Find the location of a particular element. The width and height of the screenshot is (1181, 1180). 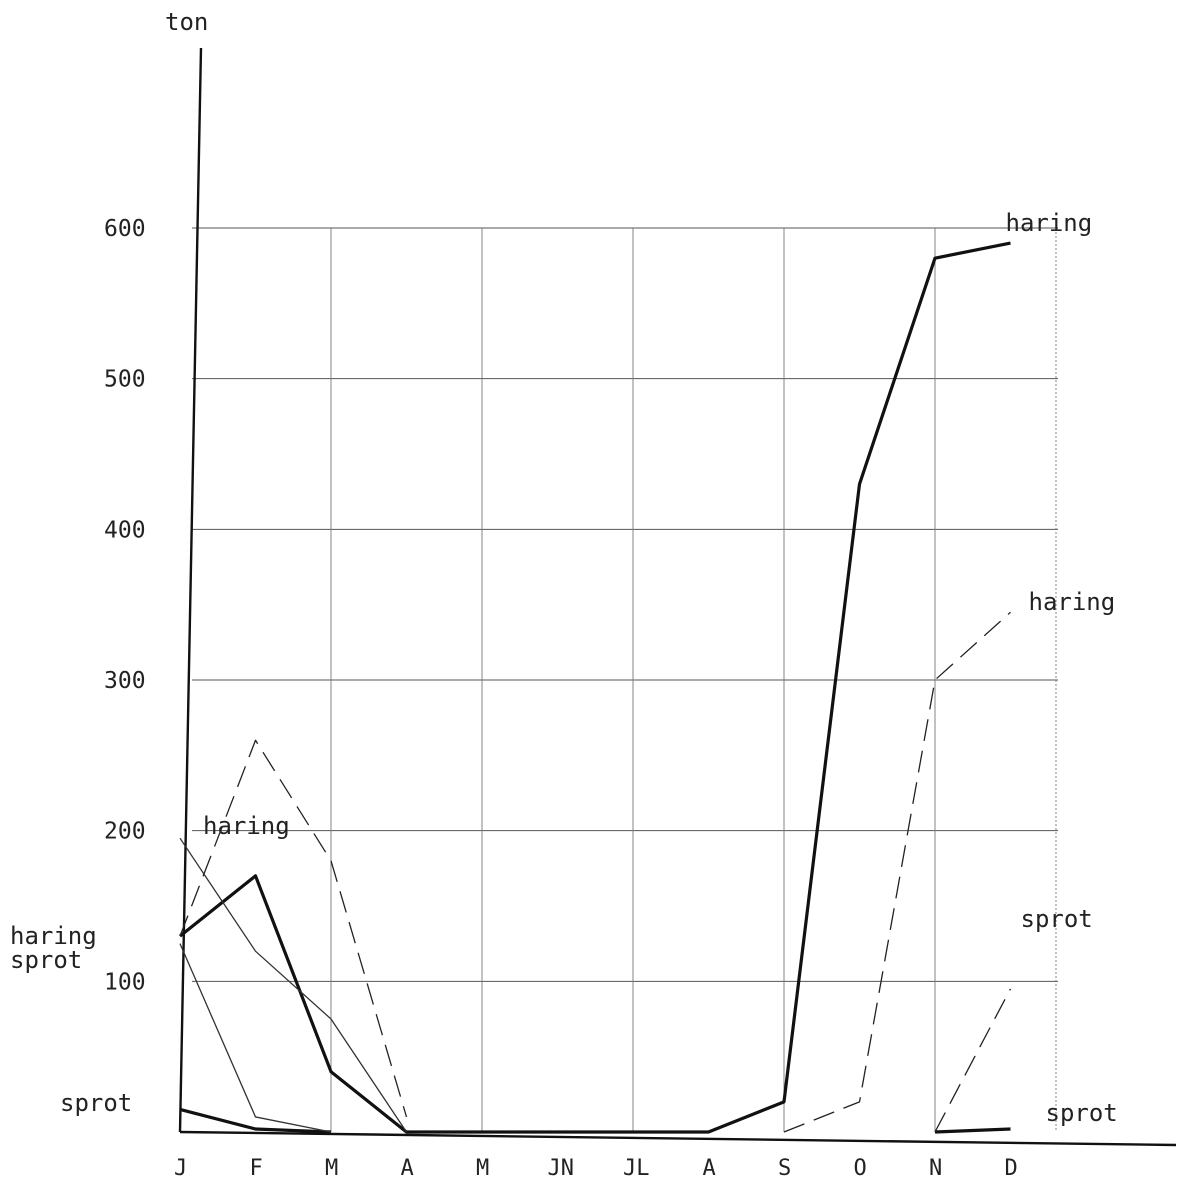

y-tick-label-300: 300 is located at coordinates (125, 681).